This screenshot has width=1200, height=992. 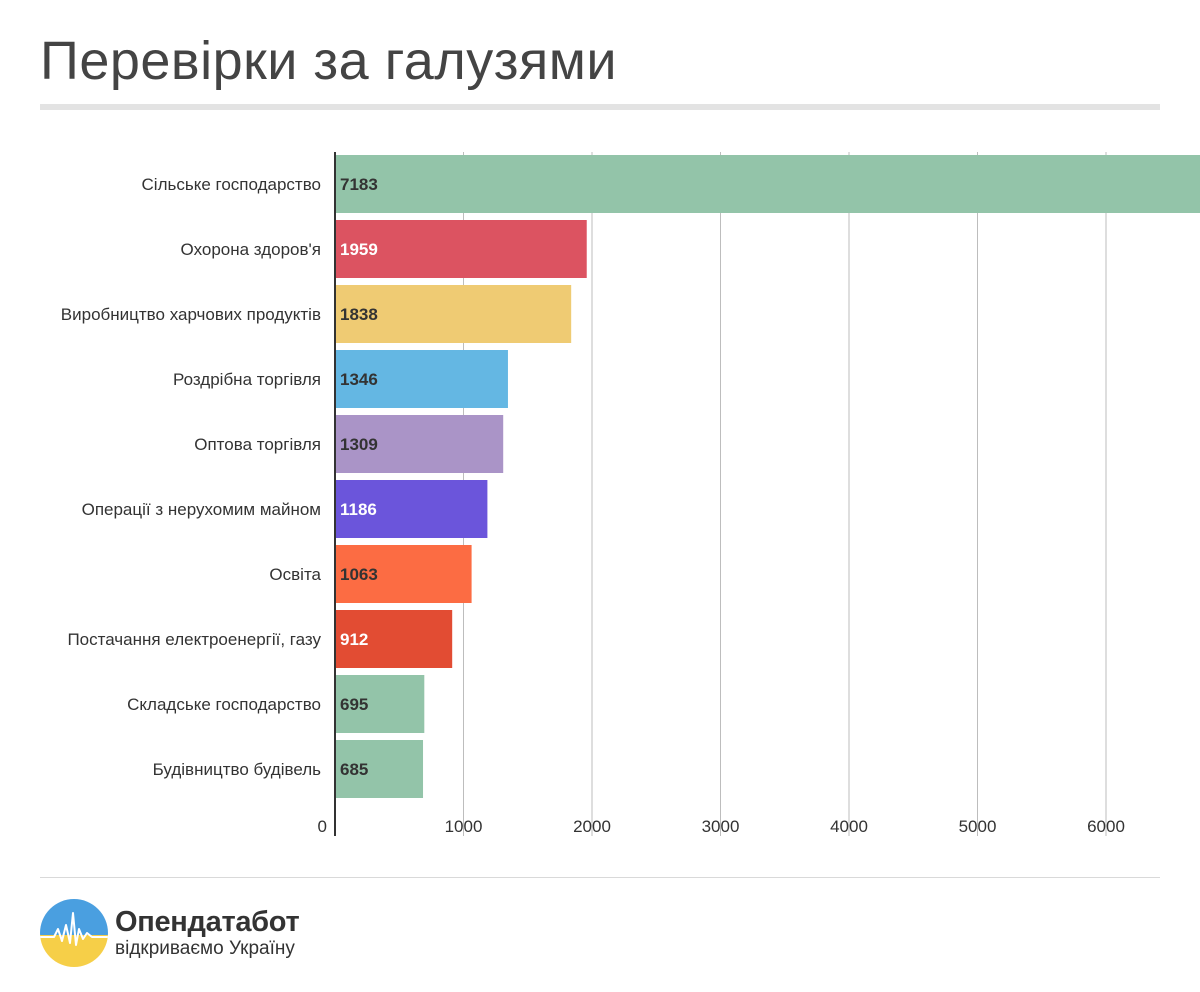 I want to click on data-label: 1959, so click(x=359, y=249).